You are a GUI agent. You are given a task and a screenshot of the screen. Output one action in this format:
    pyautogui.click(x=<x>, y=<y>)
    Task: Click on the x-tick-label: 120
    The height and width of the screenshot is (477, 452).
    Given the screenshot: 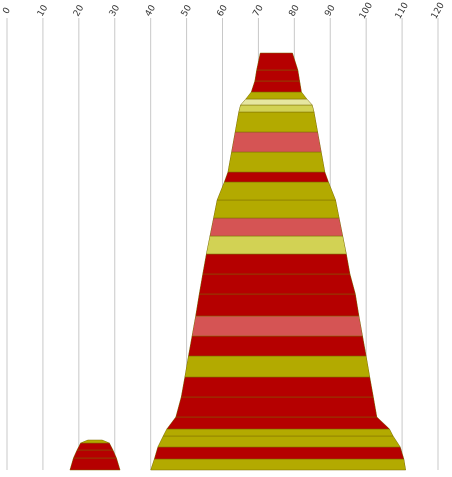 What is the action you would take?
    pyautogui.click(x=438, y=11)
    